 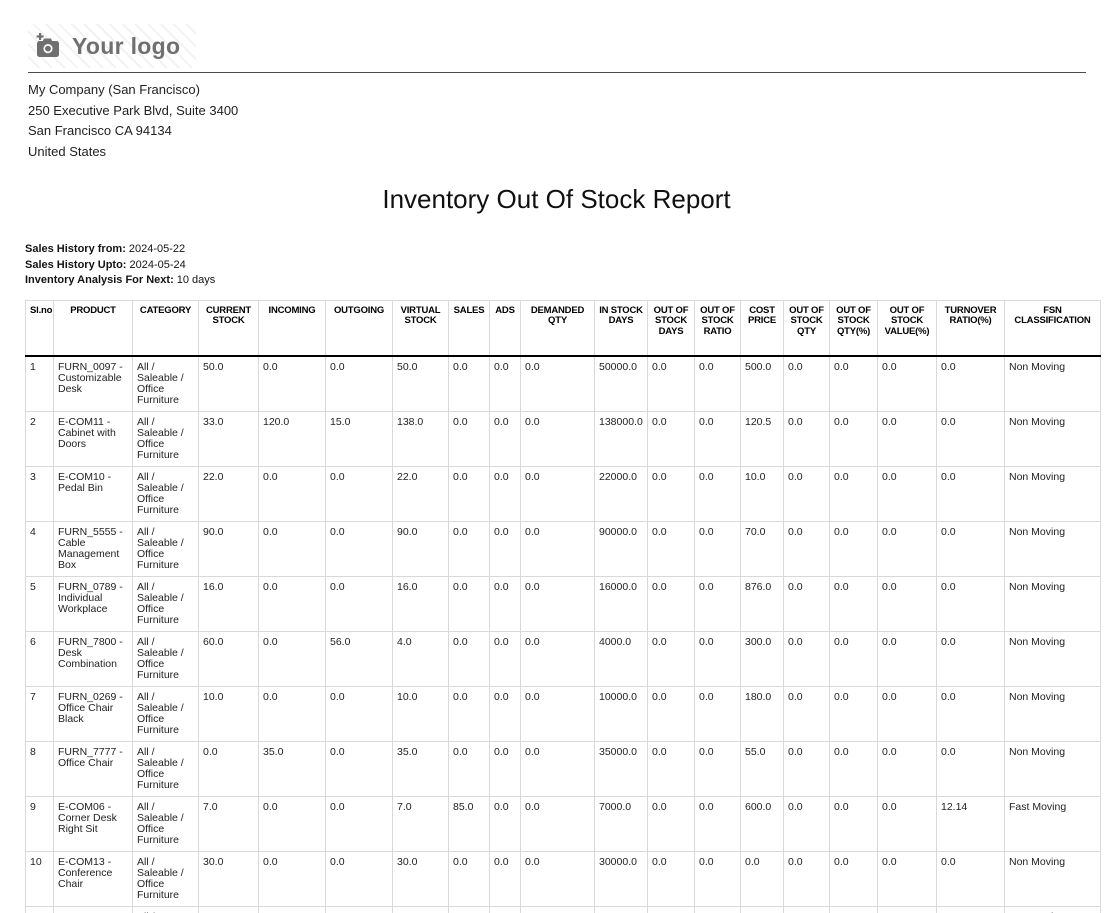 What do you see at coordinates (621, 769) in the screenshot?
I see `table-cell: 35000.0` at bounding box center [621, 769].